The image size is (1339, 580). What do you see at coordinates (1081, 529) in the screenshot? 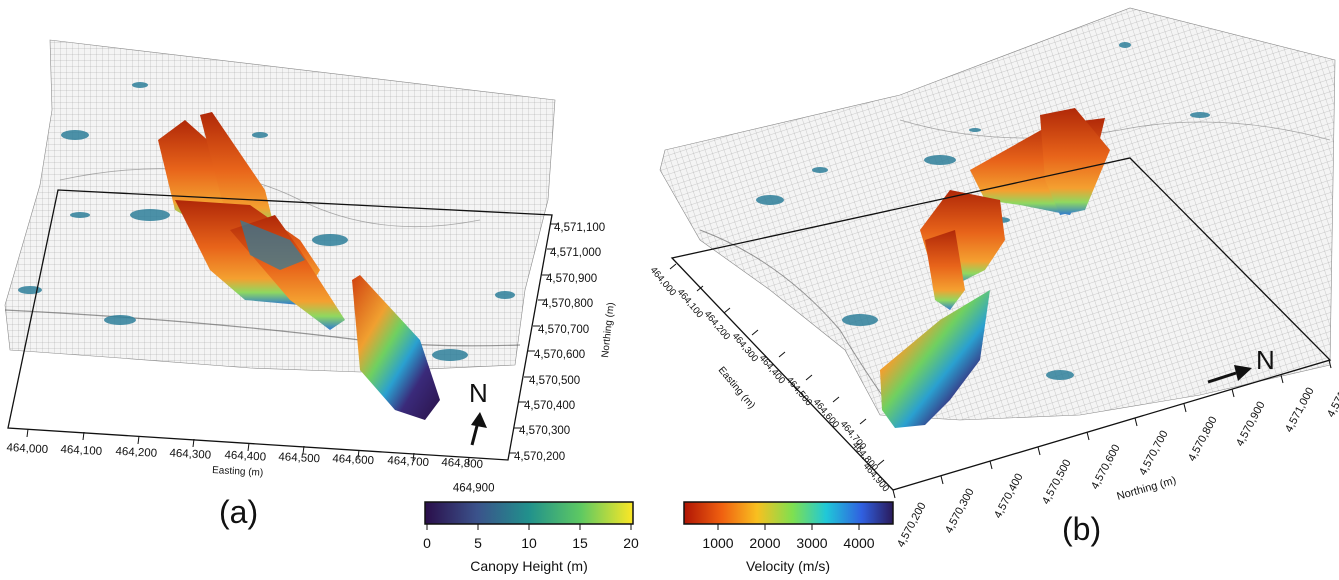
I see `panel-label-b: (b)` at bounding box center [1081, 529].